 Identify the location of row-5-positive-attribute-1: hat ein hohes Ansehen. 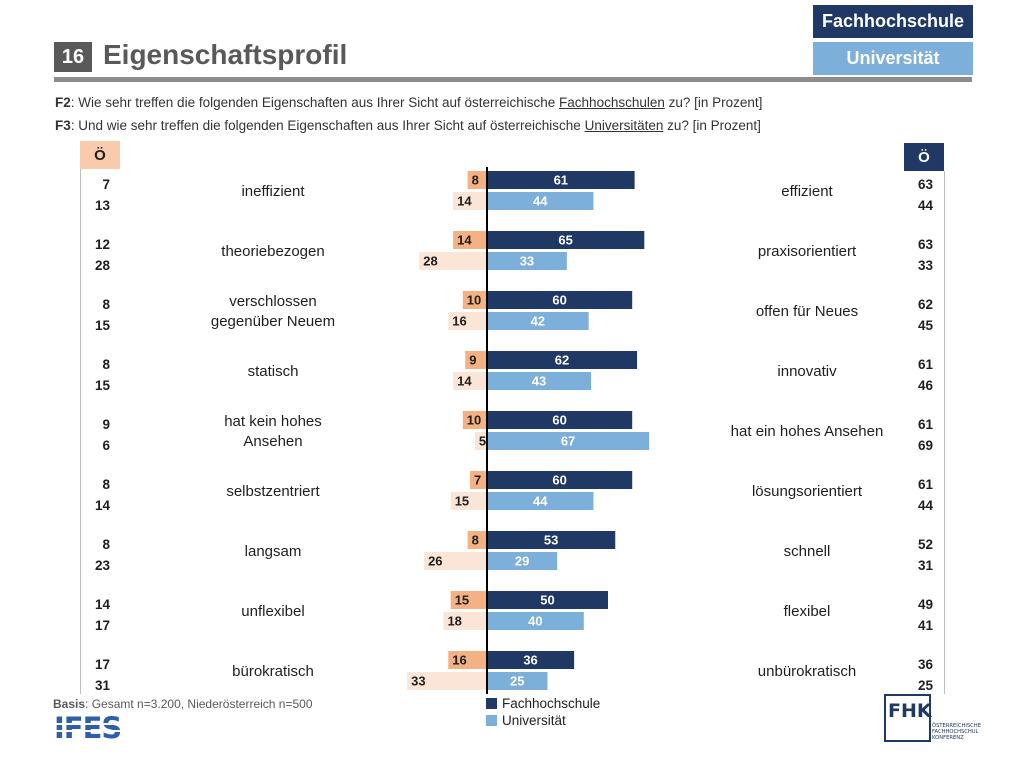
(807, 431).